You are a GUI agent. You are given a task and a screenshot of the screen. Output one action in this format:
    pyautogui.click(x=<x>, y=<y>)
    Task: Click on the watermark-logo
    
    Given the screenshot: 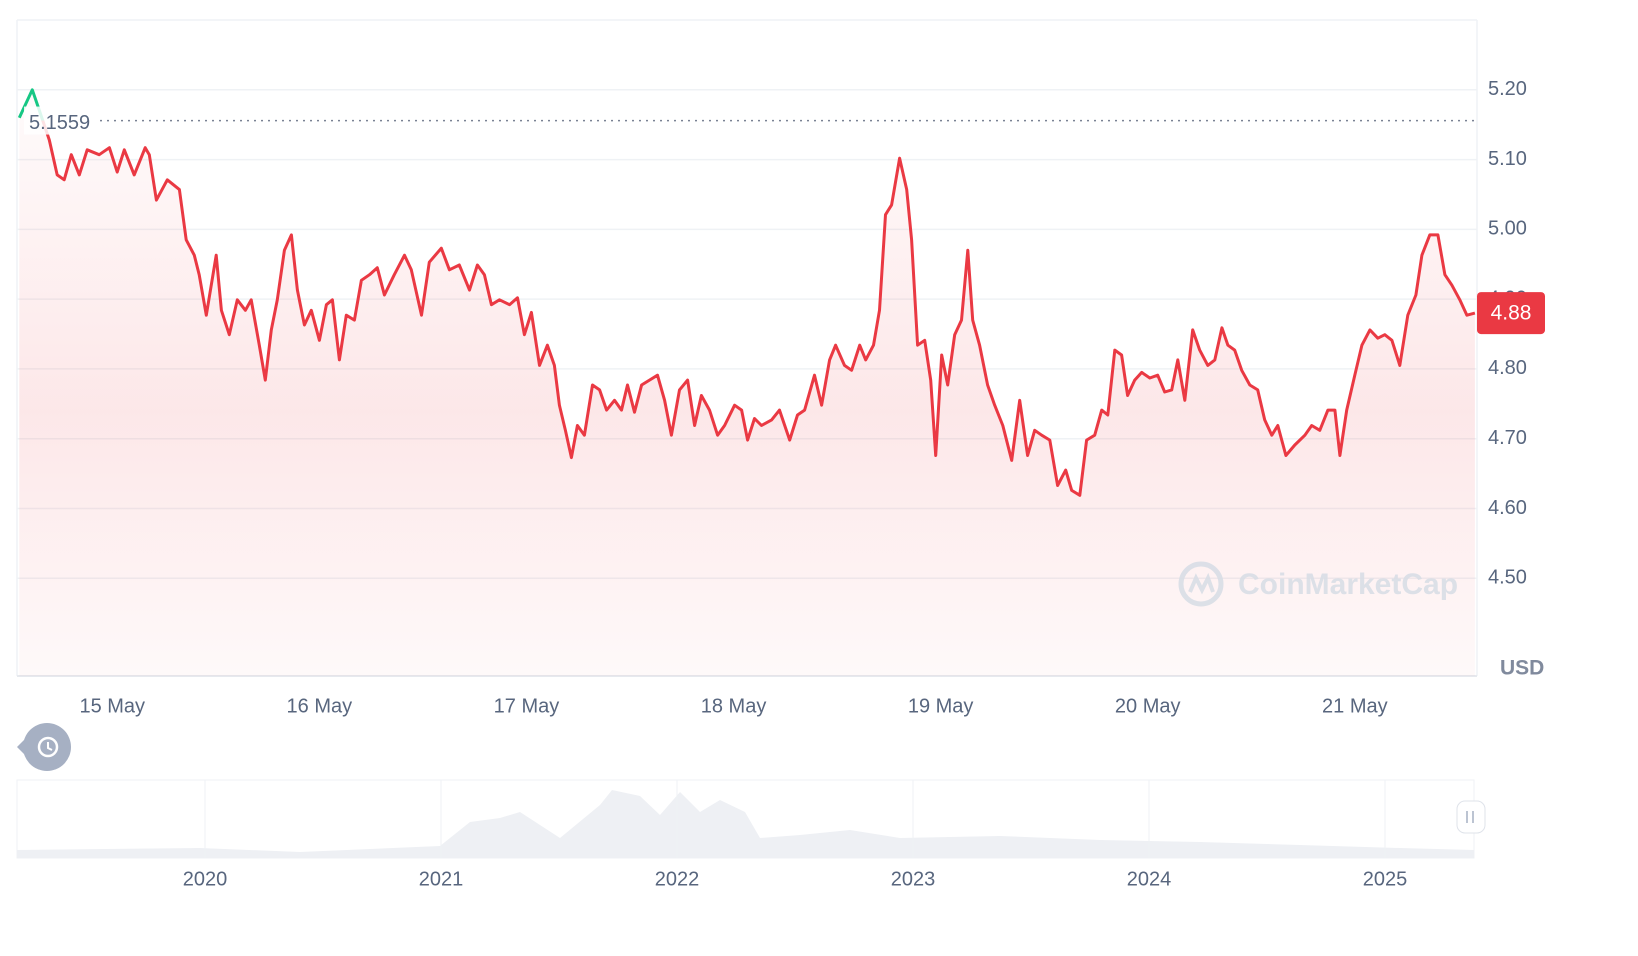 What is the action you would take?
    pyautogui.click(x=1201, y=584)
    